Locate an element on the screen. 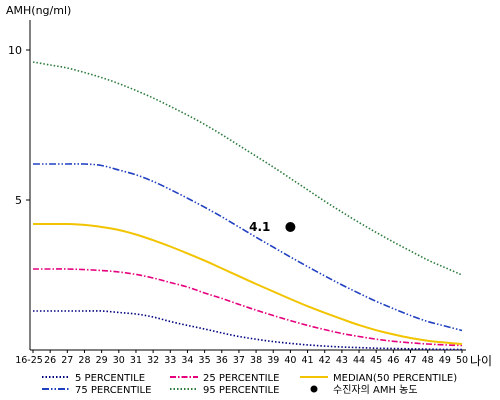 This screenshot has height=400, width=500. legend-item-75-percentile: 75 PERCENTILE is located at coordinates (96, 390).